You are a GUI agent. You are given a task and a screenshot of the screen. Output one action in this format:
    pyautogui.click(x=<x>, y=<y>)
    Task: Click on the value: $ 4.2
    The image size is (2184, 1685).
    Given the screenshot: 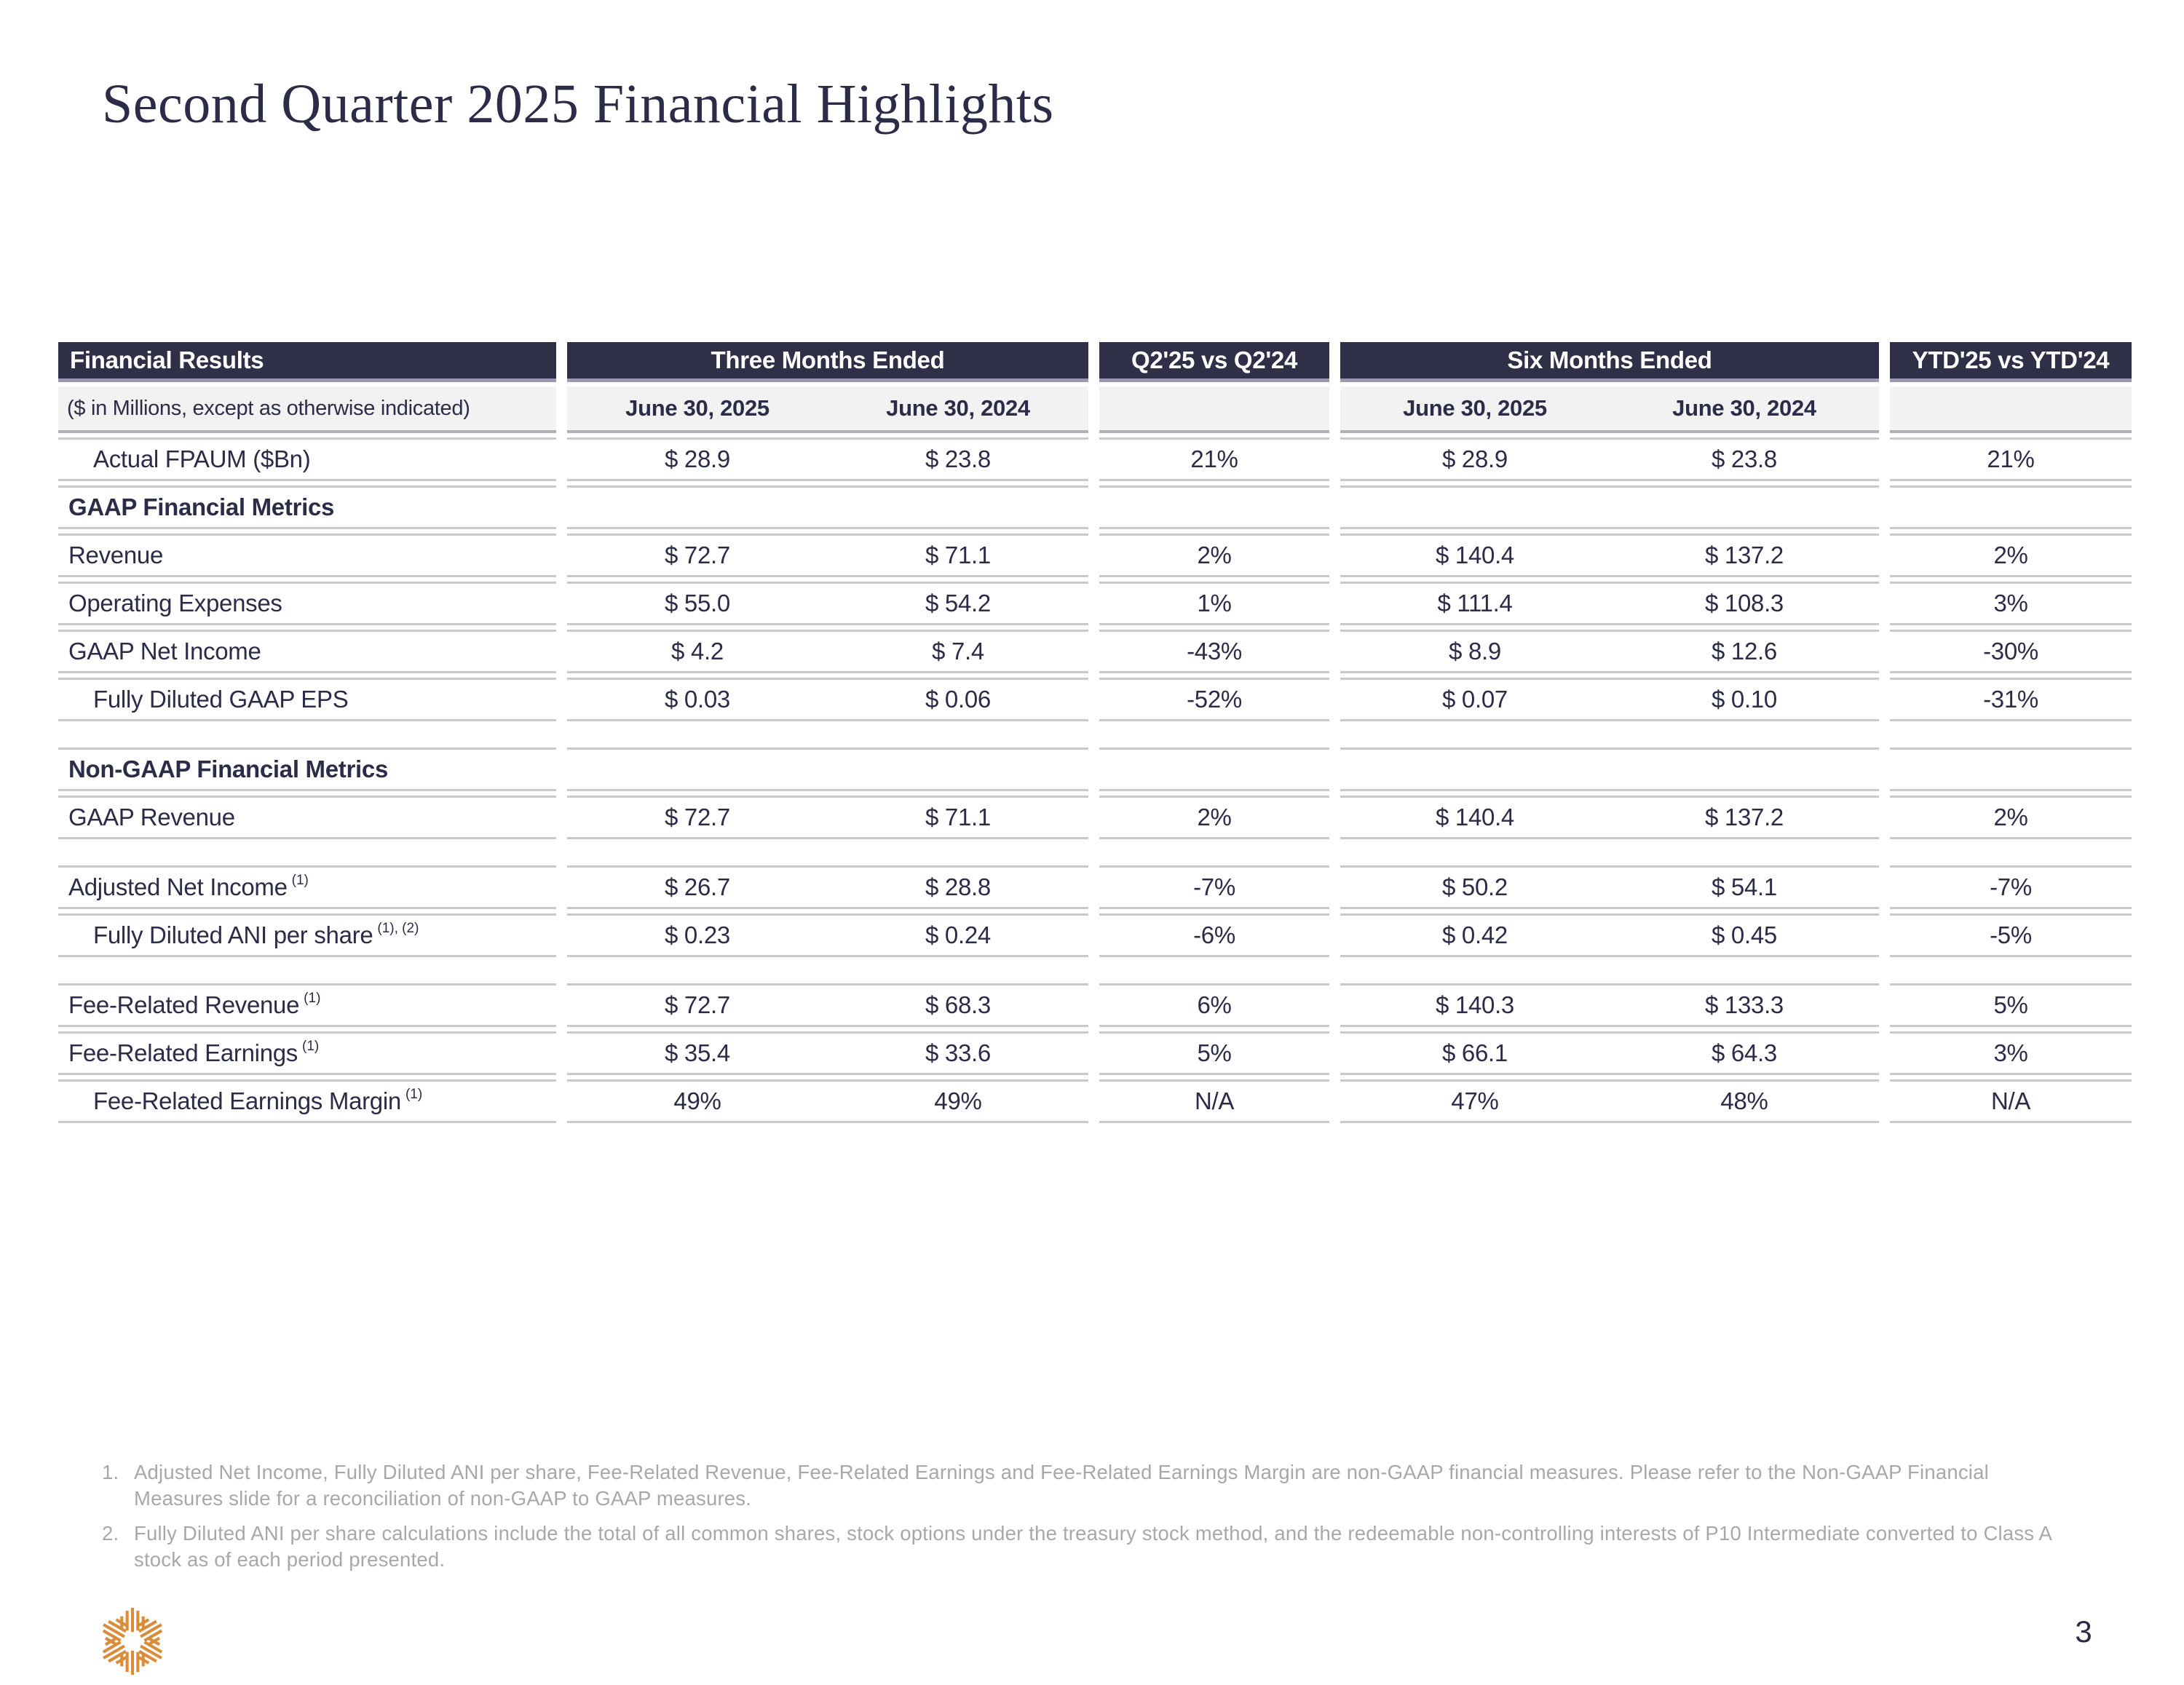 What is the action you would take?
    pyautogui.click(x=697, y=651)
    